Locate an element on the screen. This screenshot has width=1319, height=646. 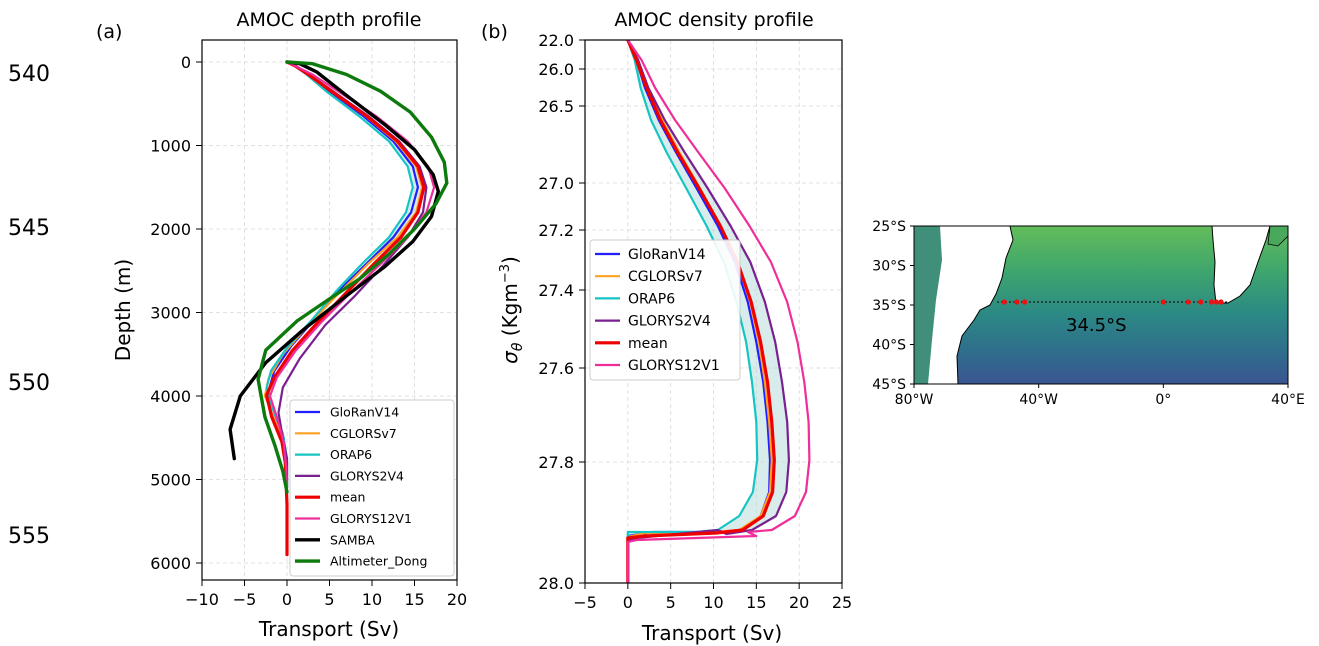
panel-a-ytick-label: 3000 is located at coordinates (170, 313).